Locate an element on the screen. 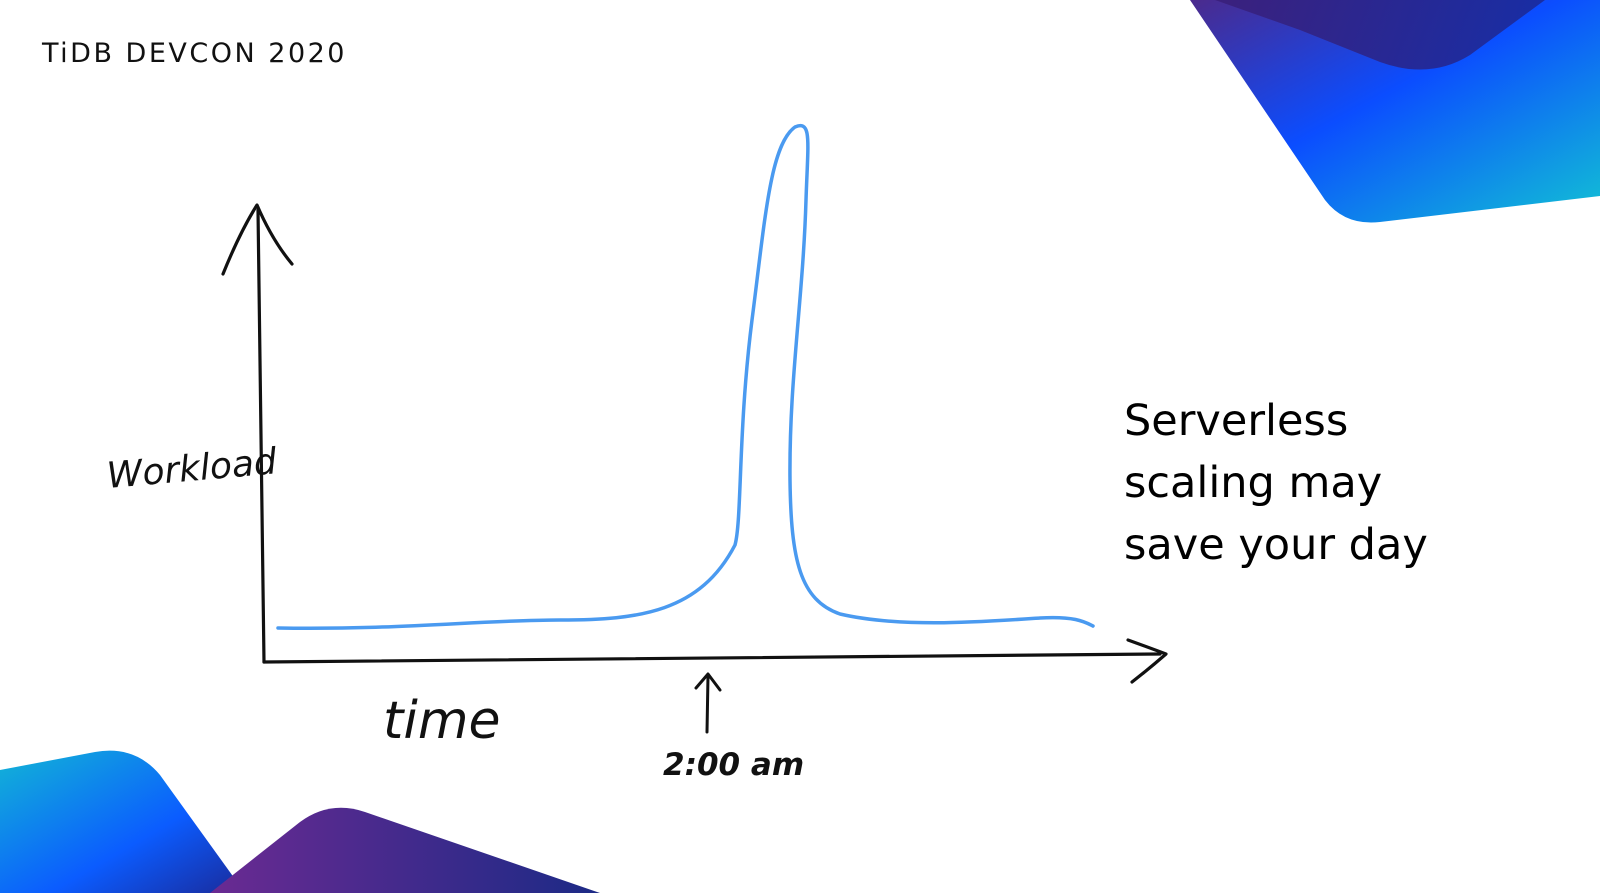 The image size is (1600, 893). tagline-line-1: Serverless is located at coordinates (1236, 421).